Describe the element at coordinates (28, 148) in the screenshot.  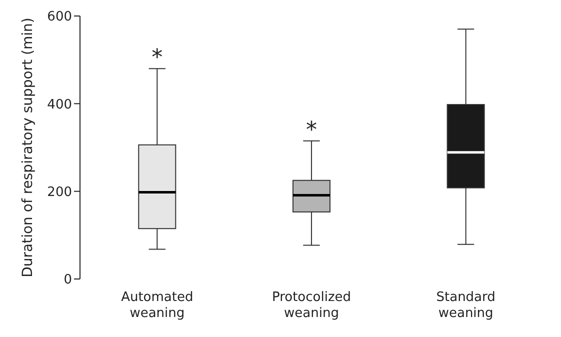
I see `y-axis-title: Duration of respiratory support (min)` at that location.